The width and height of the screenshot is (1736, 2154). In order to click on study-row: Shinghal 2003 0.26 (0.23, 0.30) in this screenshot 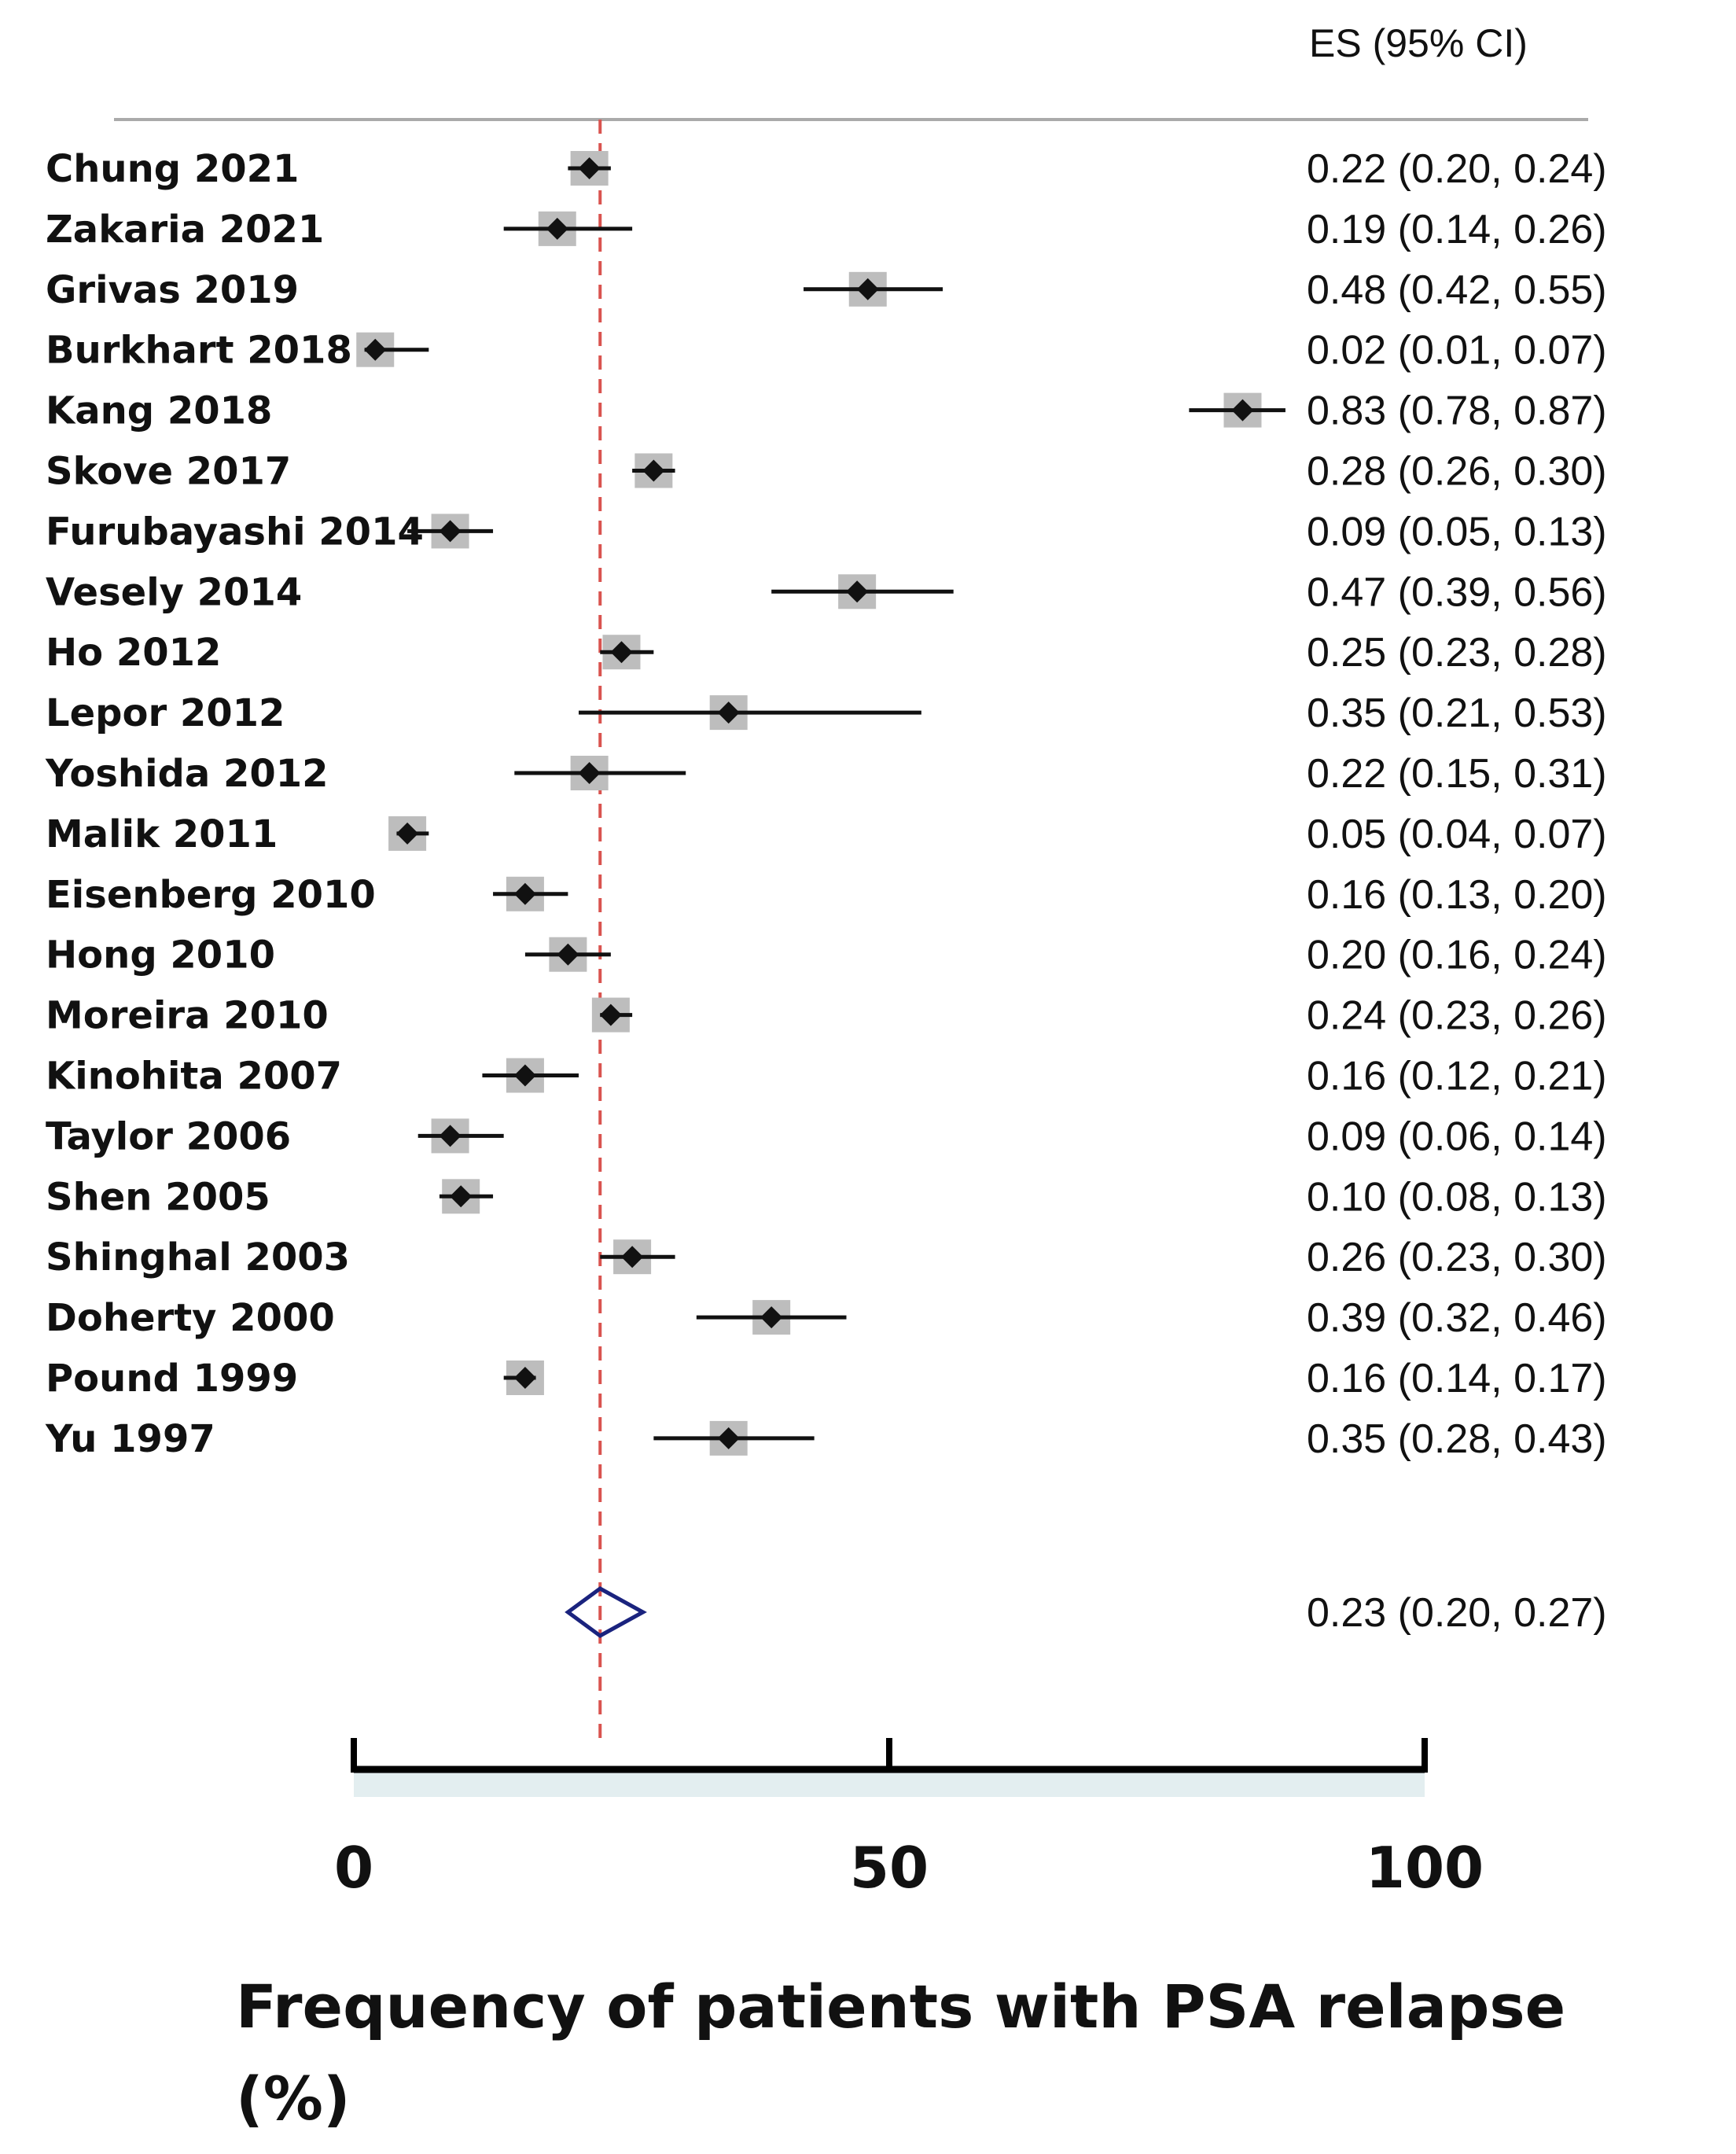, I will do `click(826, 1257)`.